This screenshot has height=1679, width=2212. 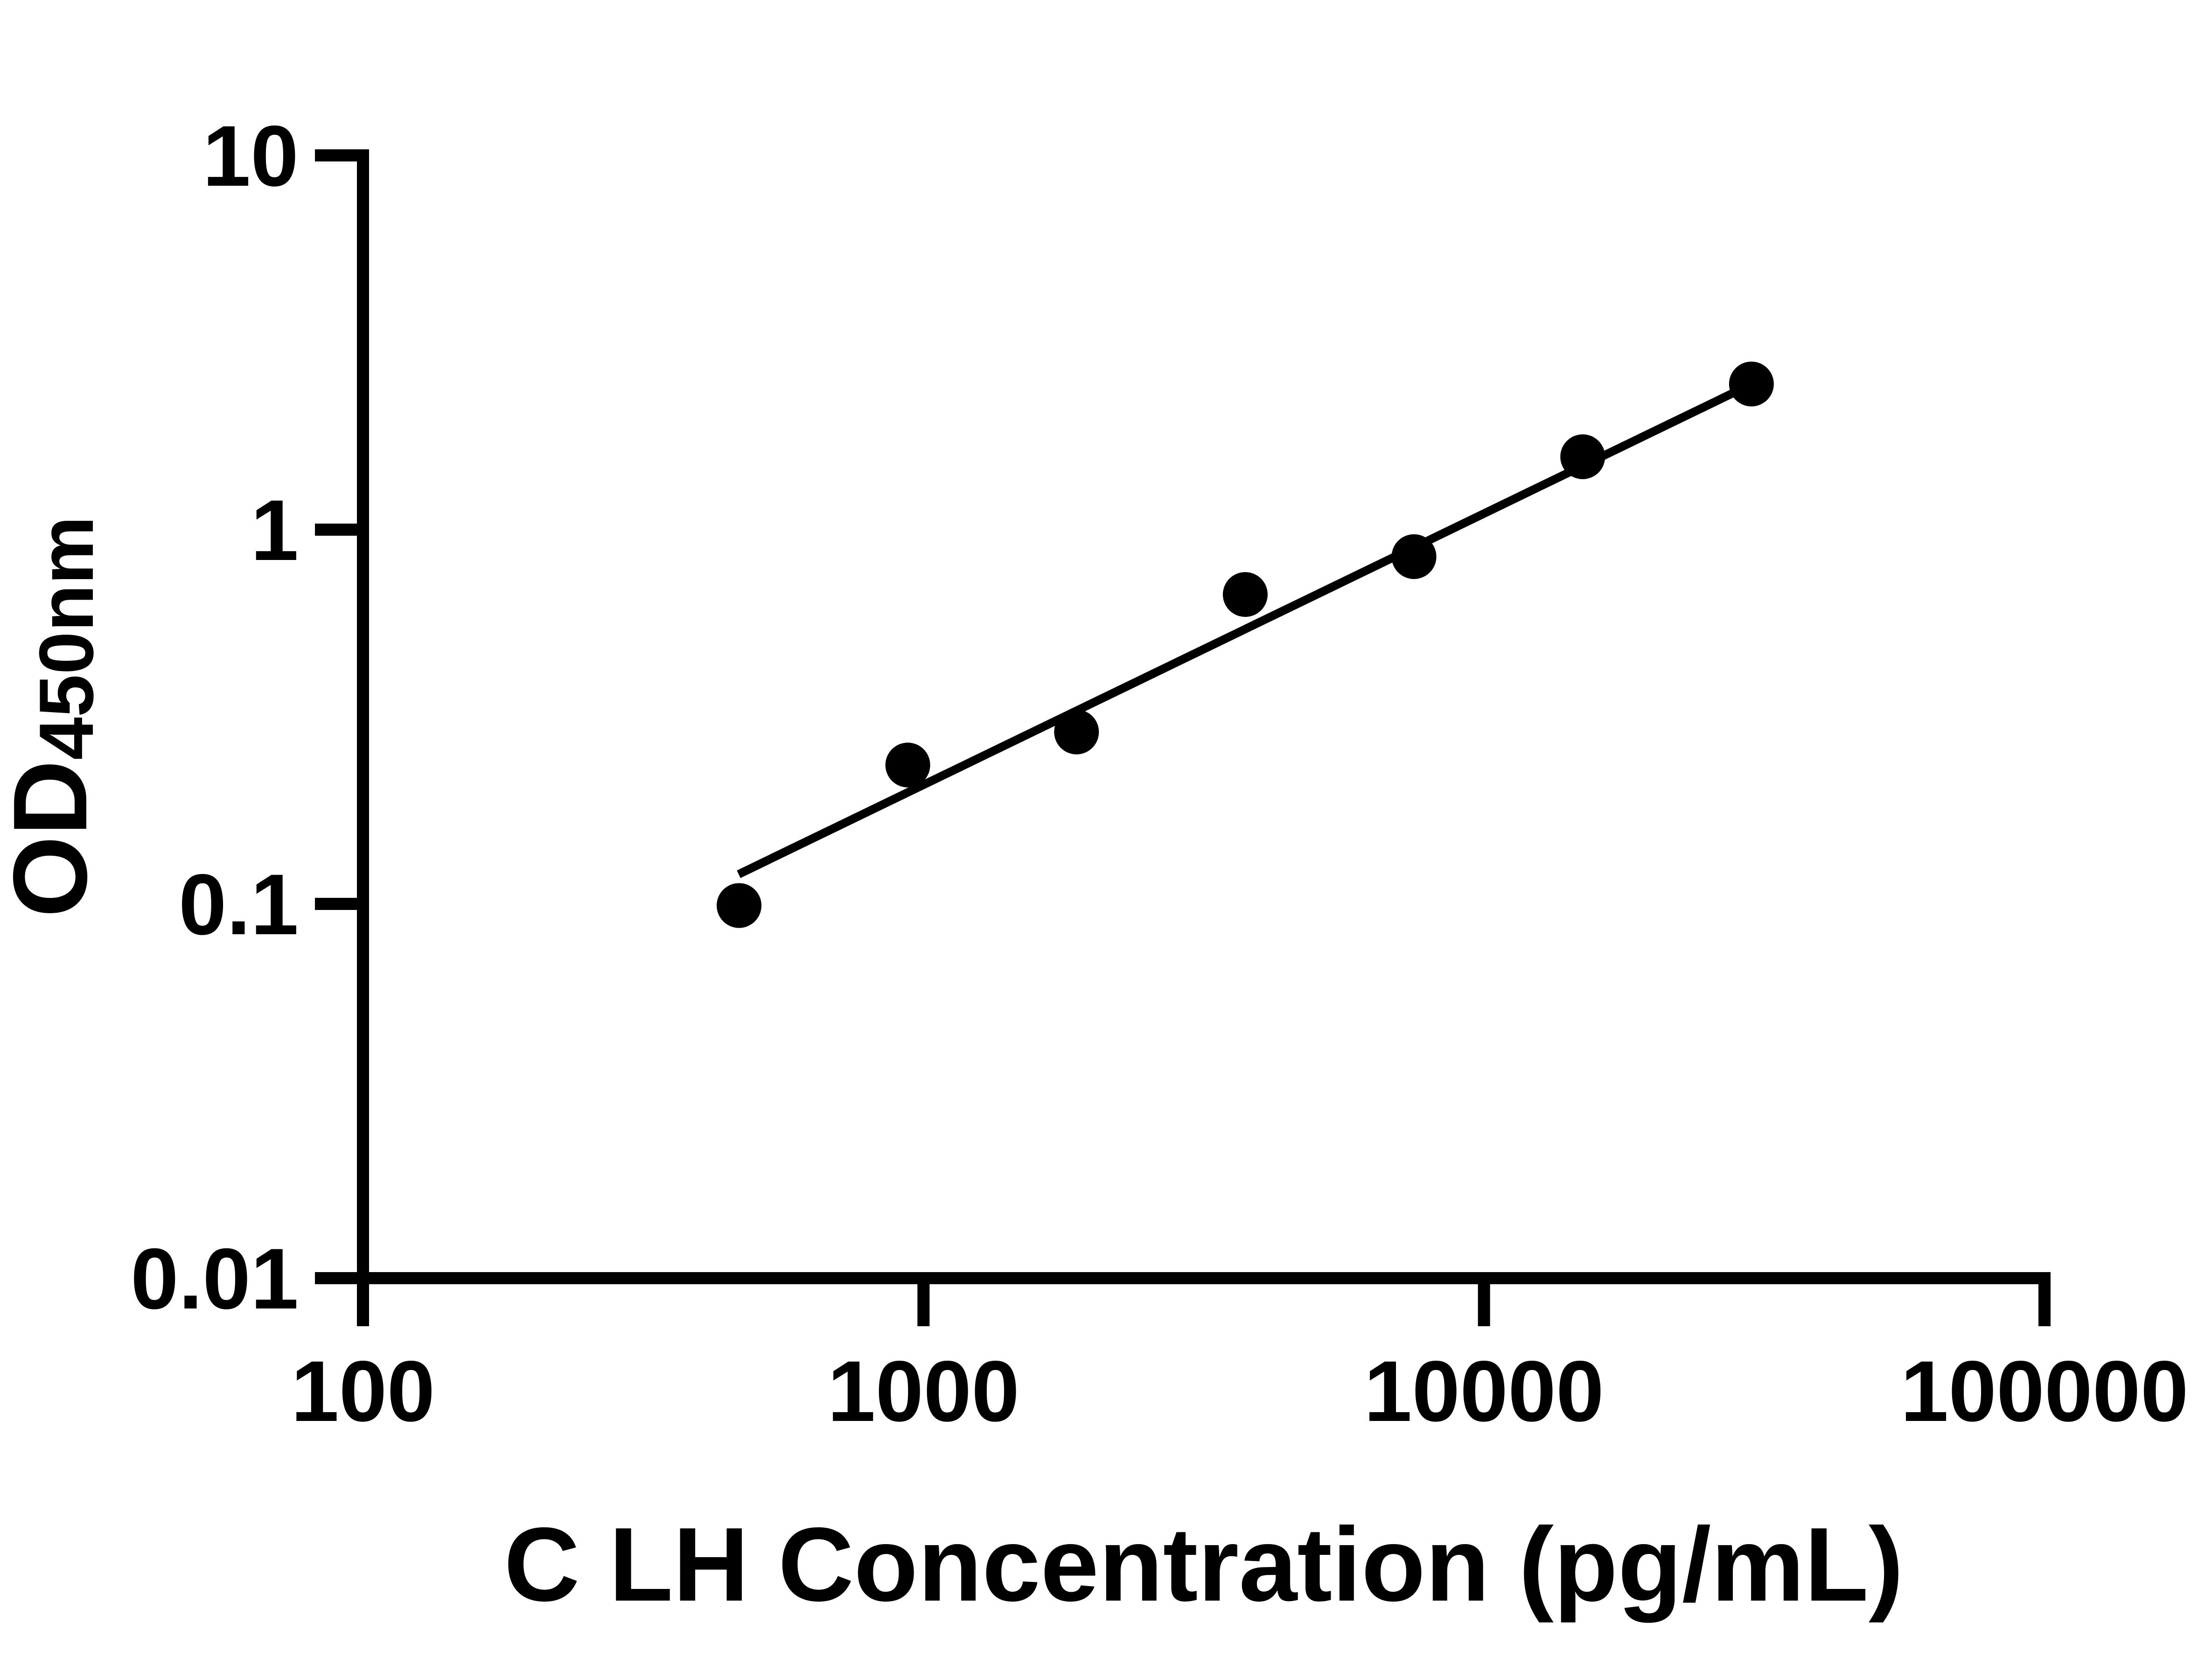 I want to click on y-tick-label: 1, so click(x=275, y=531).